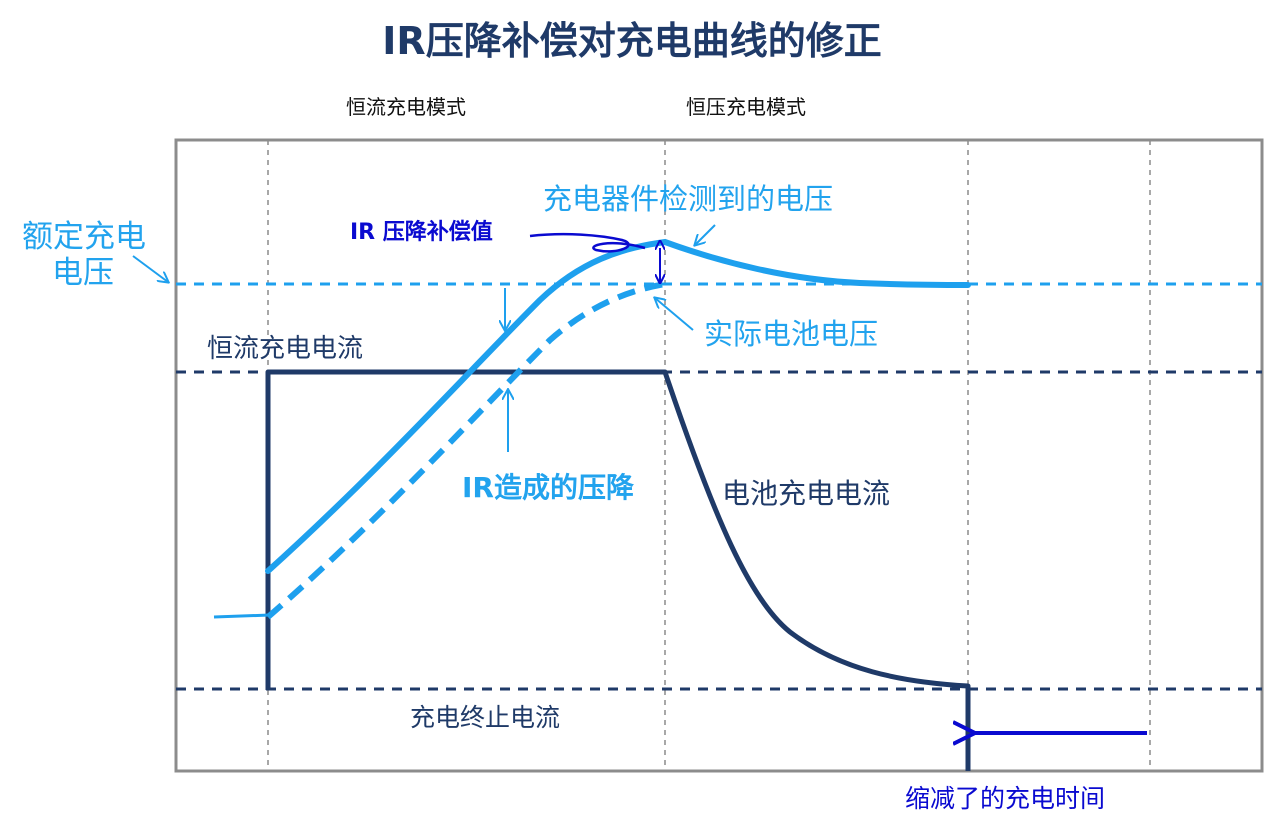  I want to click on initial-voltage-stub, so click(242, 616).